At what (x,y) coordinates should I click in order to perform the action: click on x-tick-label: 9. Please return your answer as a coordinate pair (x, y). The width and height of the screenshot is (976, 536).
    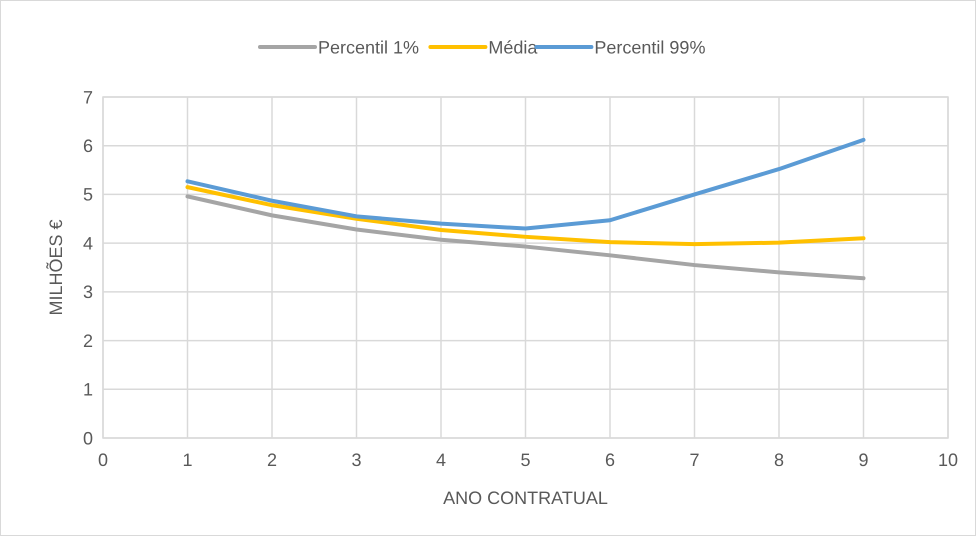
    Looking at the image, I should click on (863, 460).